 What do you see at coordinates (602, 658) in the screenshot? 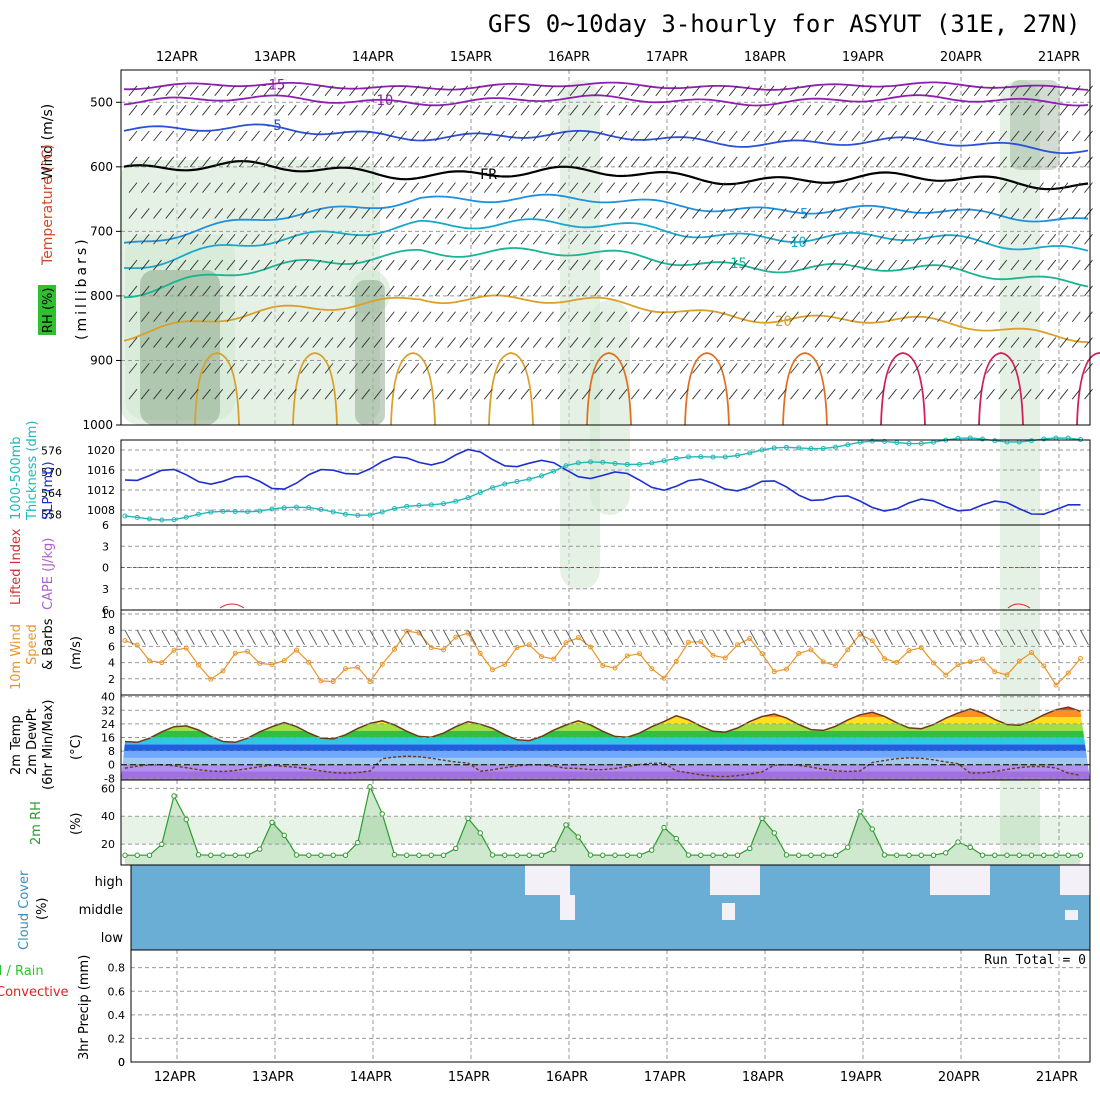
I see `wind-speed-line` at bounding box center [602, 658].